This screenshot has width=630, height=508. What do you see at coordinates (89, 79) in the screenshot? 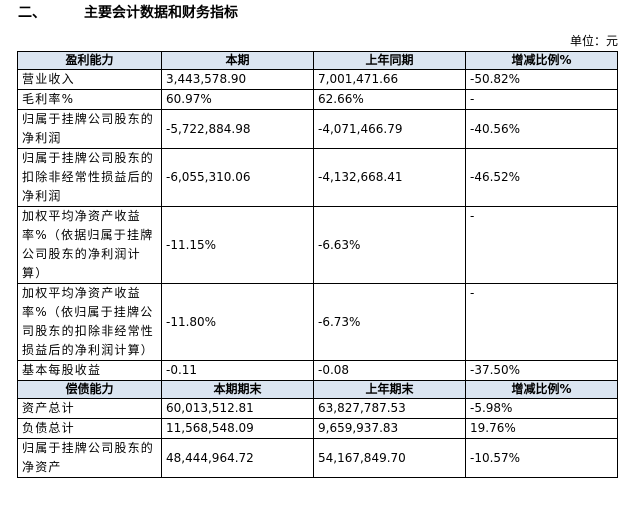
I see `cell: 营业收入` at bounding box center [89, 79].